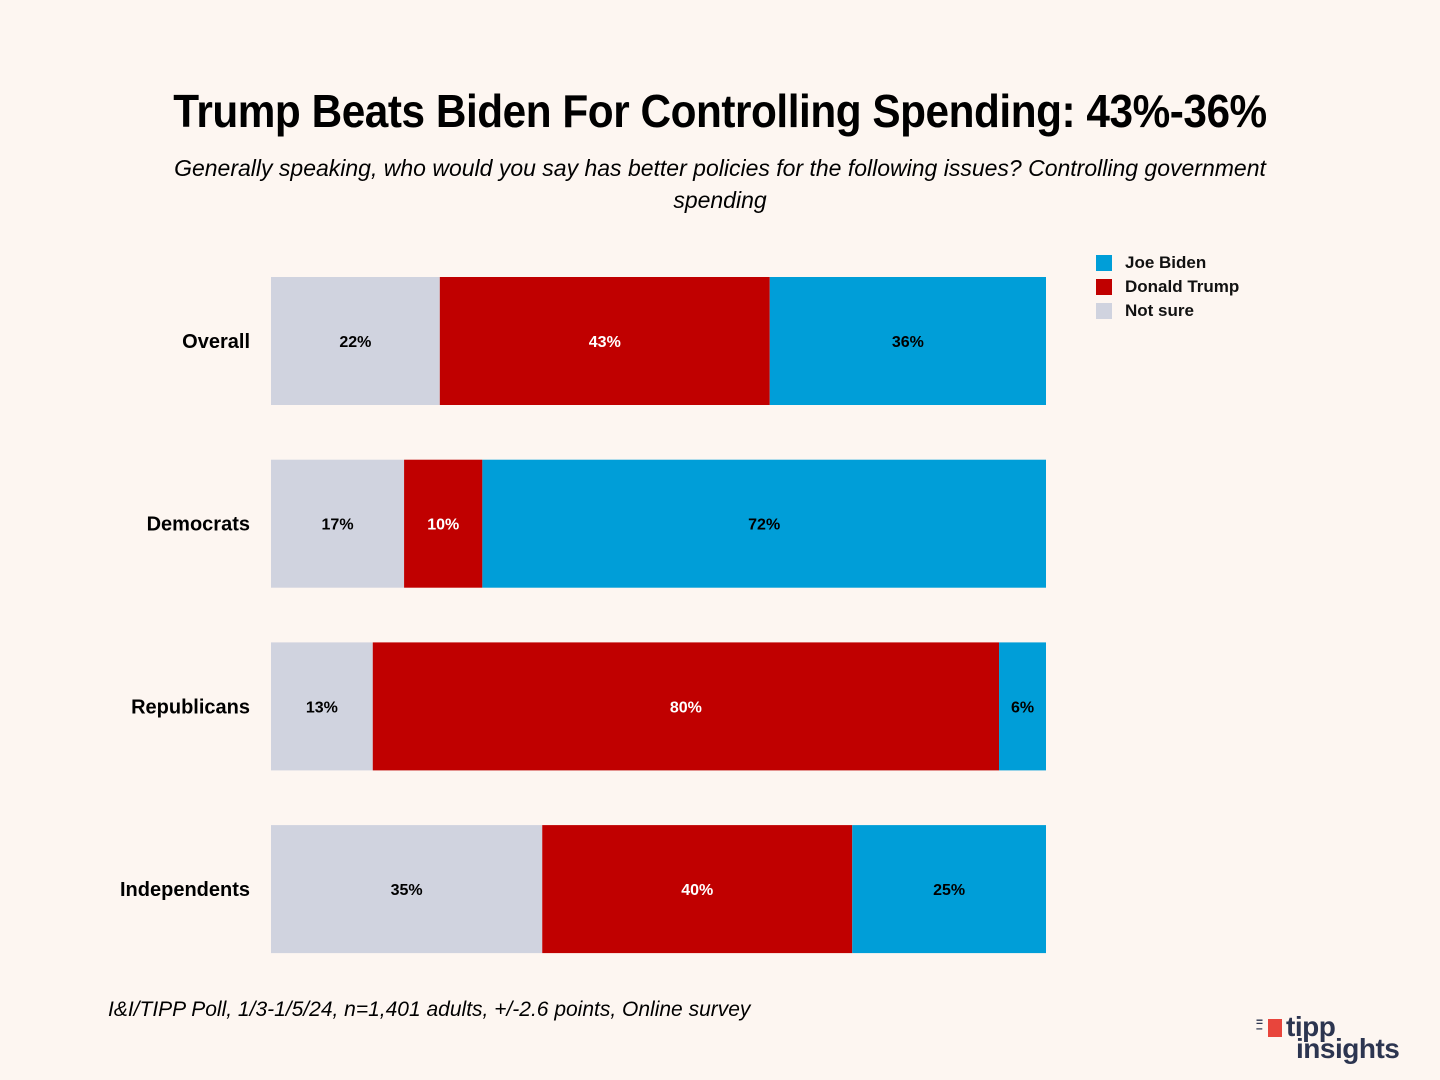 The width and height of the screenshot is (1440, 1080). I want to click on tipp-insights-logo: = – tipp insights, so click(1331, 1038).